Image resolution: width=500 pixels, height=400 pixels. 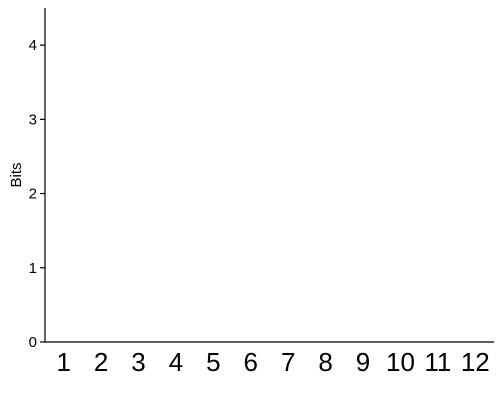 I want to click on x-tick-label: 6, so click(x=251, y=362).